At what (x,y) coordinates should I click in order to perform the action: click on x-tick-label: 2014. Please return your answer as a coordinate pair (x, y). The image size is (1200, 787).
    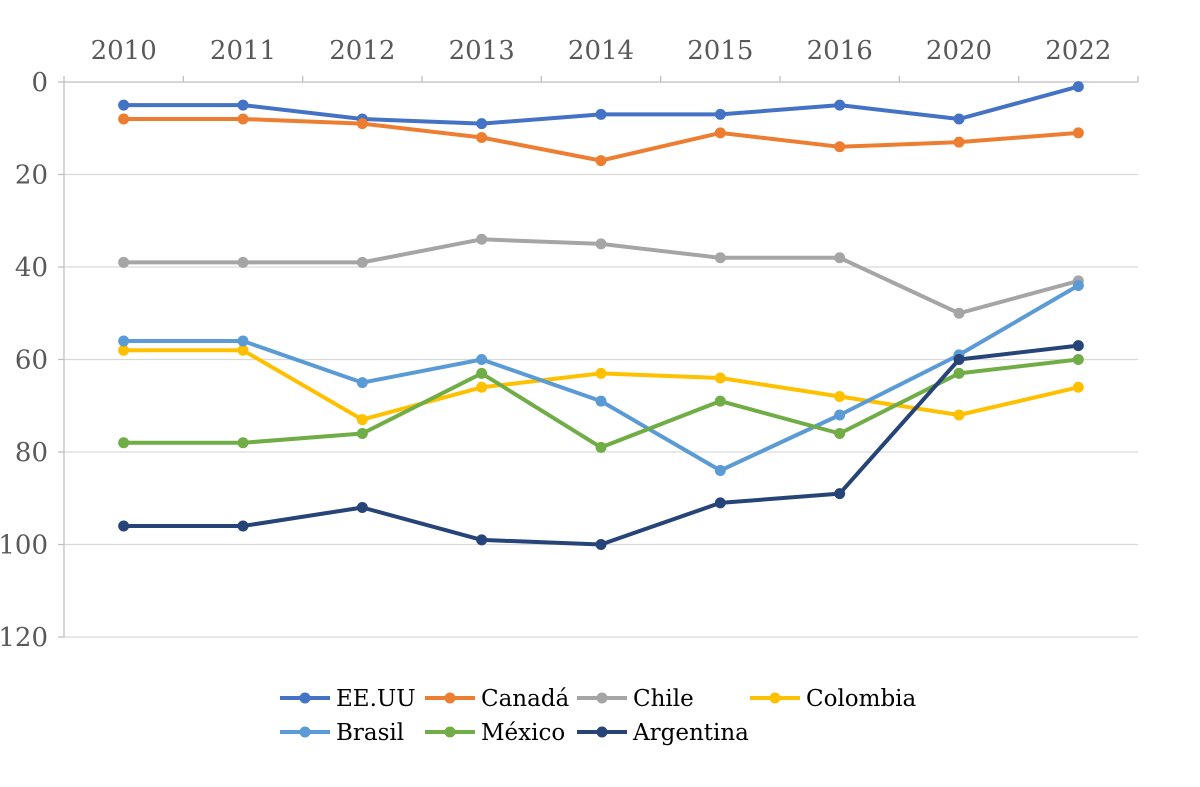
    Looking at the image, I should click on (601, 51).